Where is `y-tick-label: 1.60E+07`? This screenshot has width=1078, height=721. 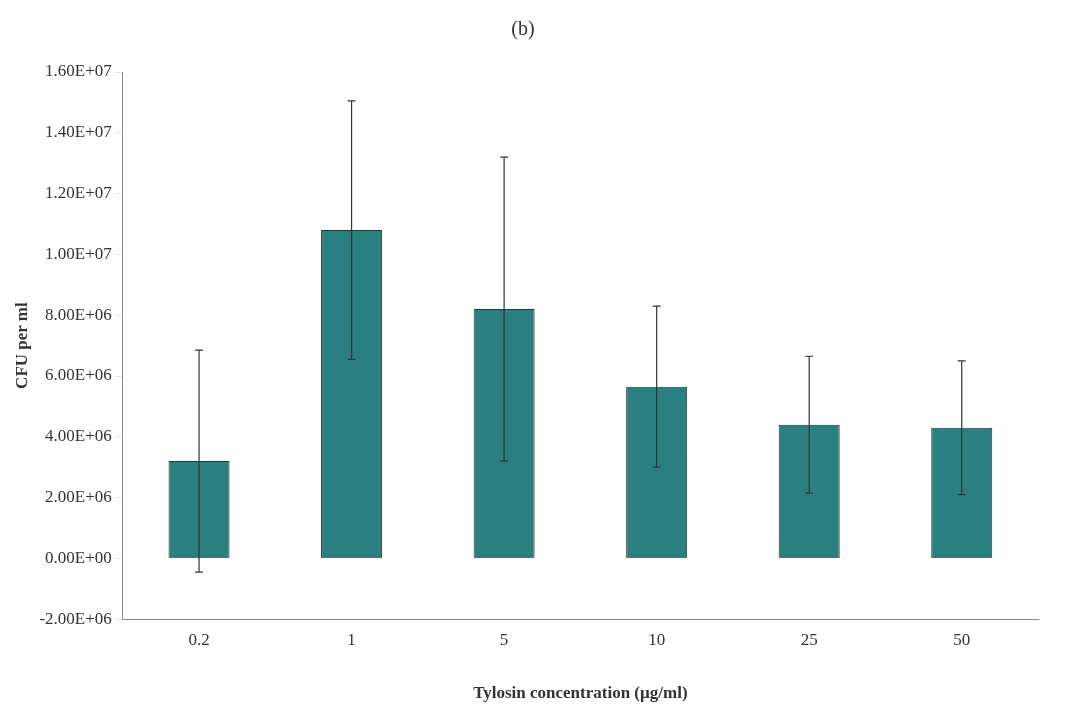
y-tick-label: 1.60E+07 is located at coordinates (79, 71).